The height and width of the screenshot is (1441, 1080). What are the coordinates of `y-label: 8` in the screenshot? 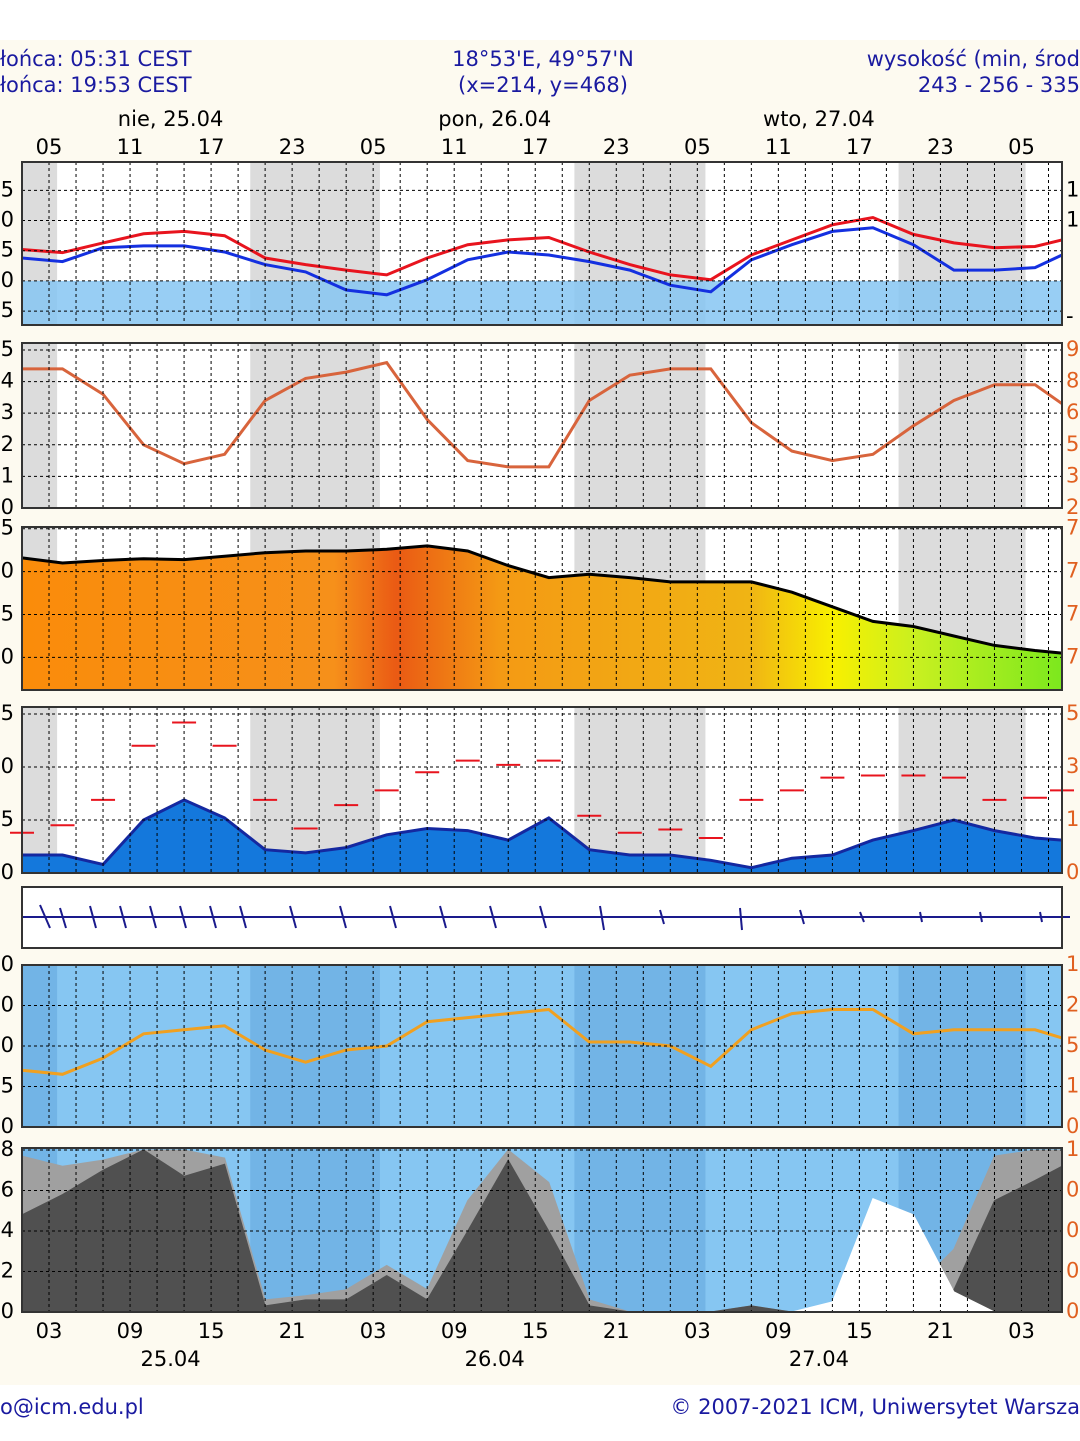 It's located at (7, 1149).